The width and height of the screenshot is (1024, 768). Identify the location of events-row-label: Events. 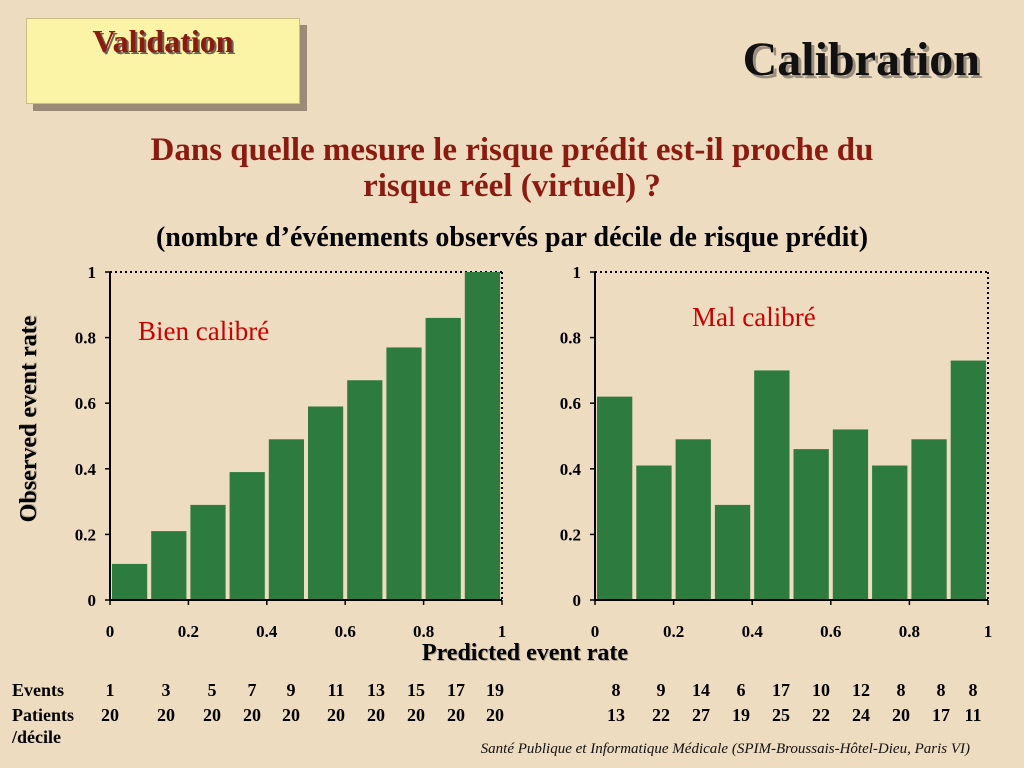
(38, 690).